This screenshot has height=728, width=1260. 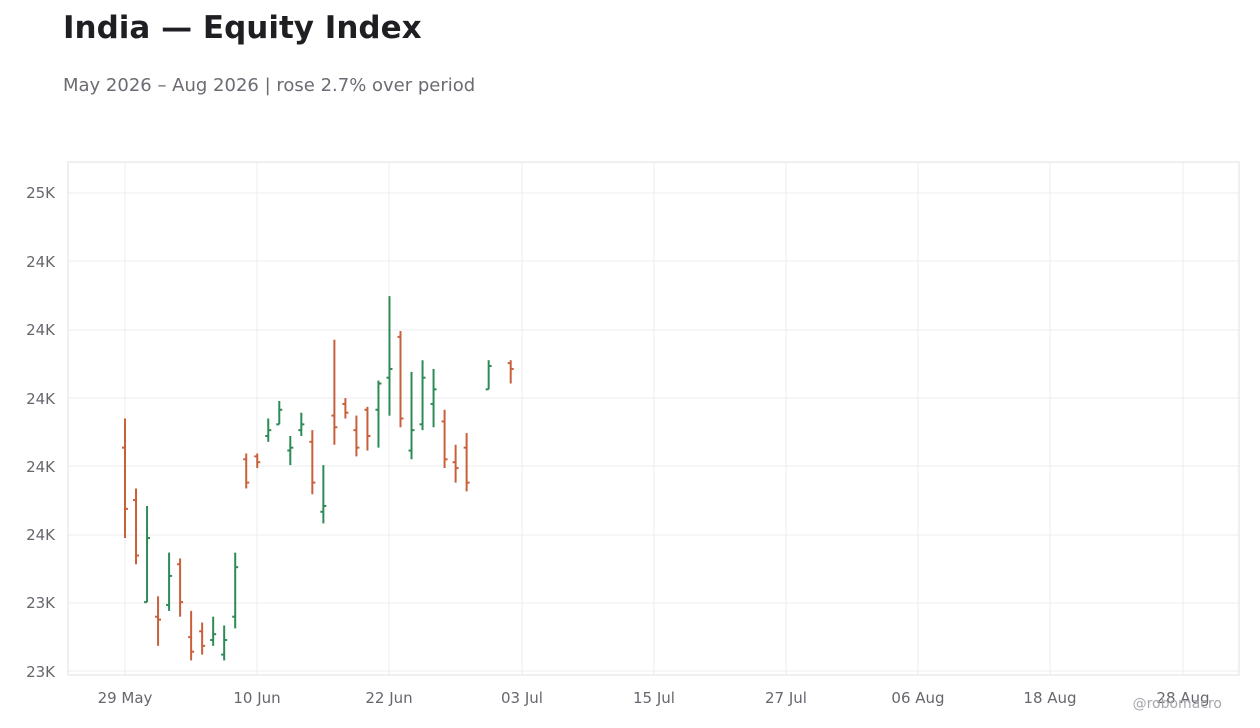 What do you see at coordinates (1049, 698) in the screenshot?
I see `x-tick-label: 18 Aug` at bounding box center [1049, 698].